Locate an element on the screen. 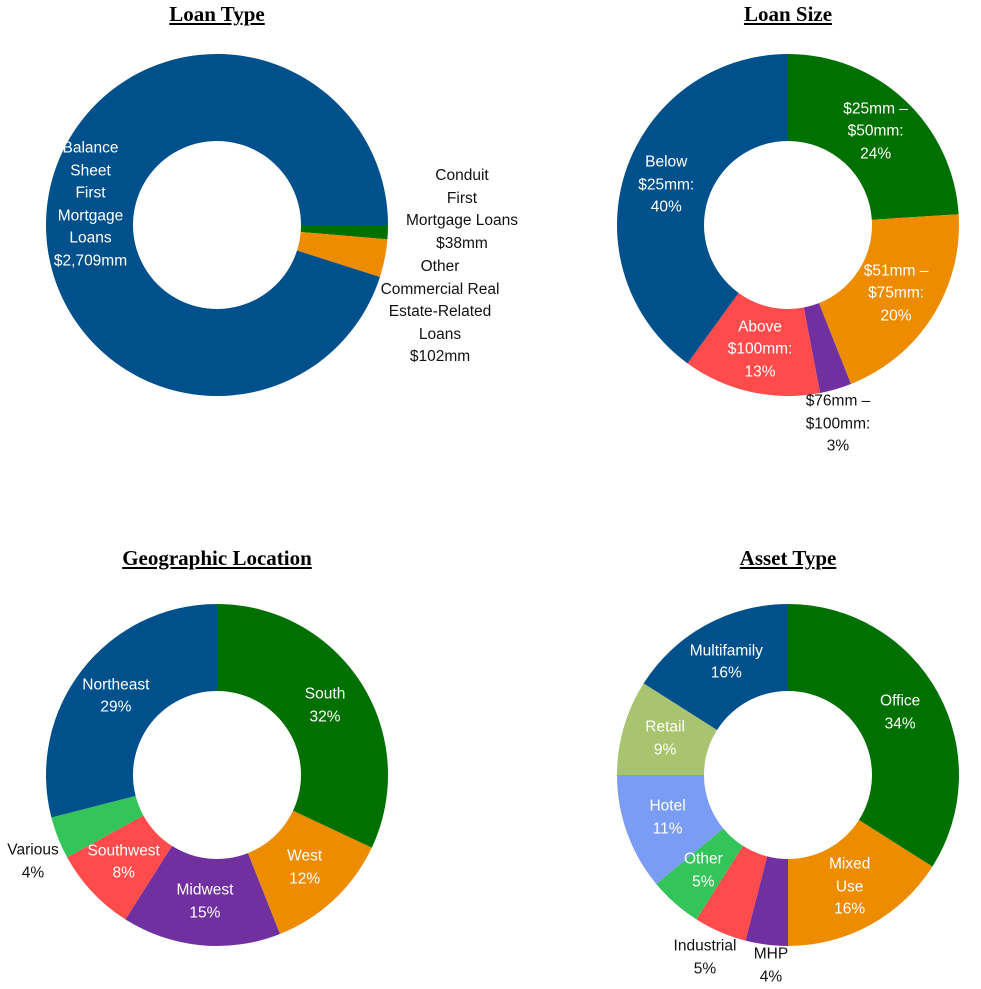 The width and height of the screenshot is (981, 989). asset-type-slice-label: Retail 9% is located at coordinates (665, 739).